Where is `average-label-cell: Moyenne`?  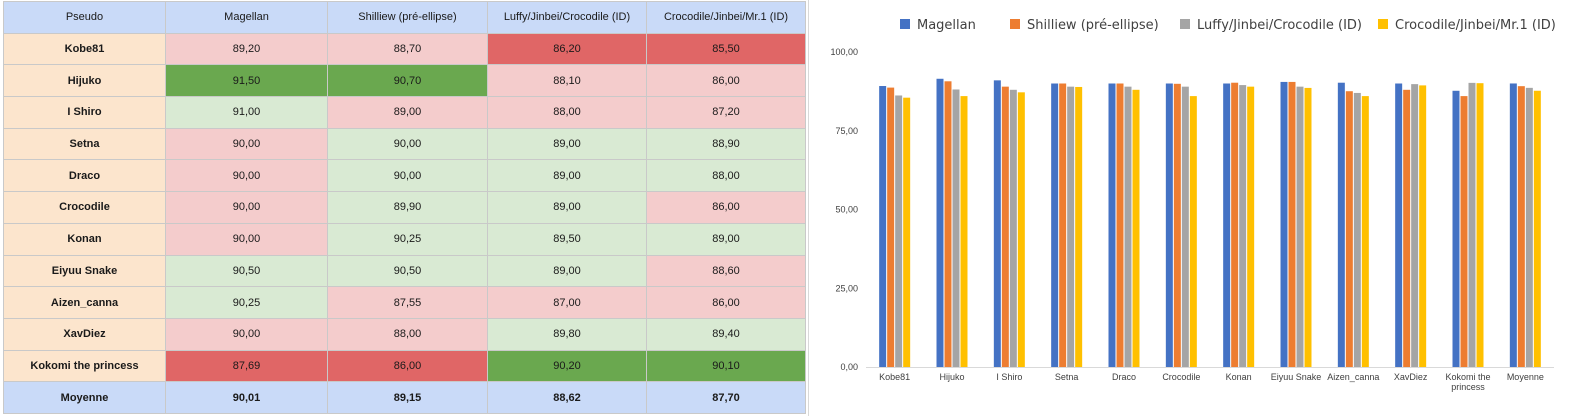 average-label-cell: Moyenne is located at coordinates (84, 397).